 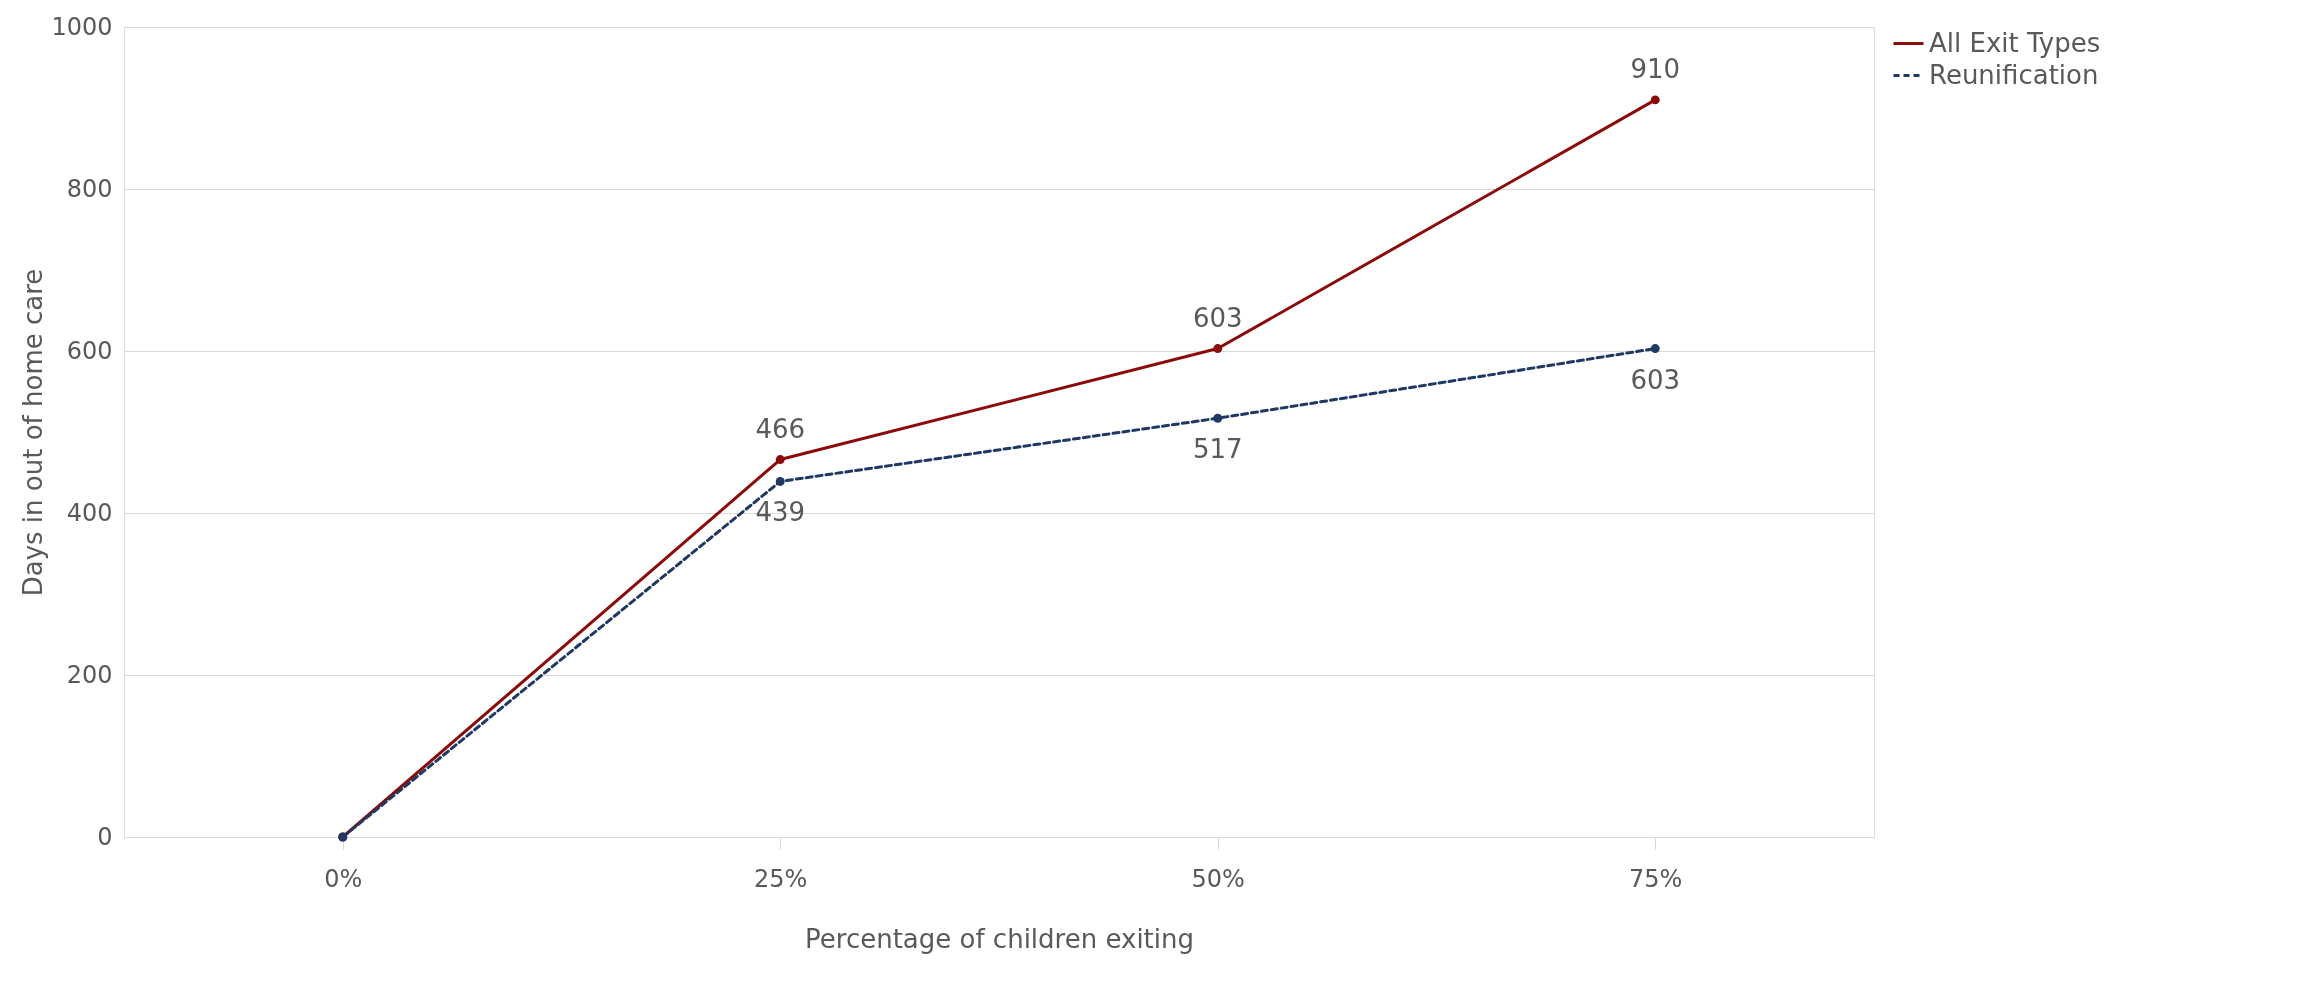 I want to click on data-label: 439, so click(x=780, y=512).